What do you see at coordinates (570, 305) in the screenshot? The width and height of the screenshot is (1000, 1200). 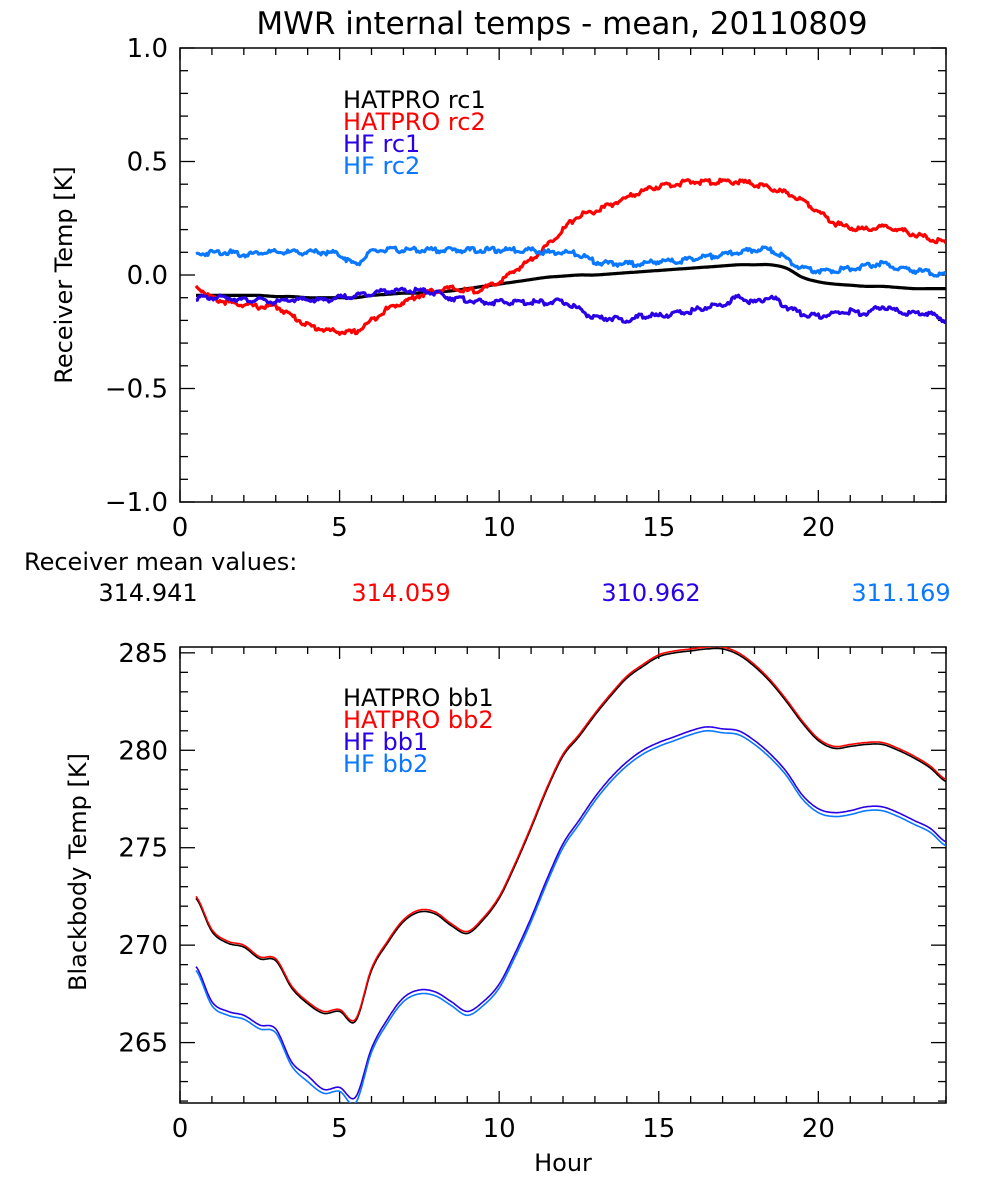 I see `series-line-hf-rc1` at bounding box center [570, 305].